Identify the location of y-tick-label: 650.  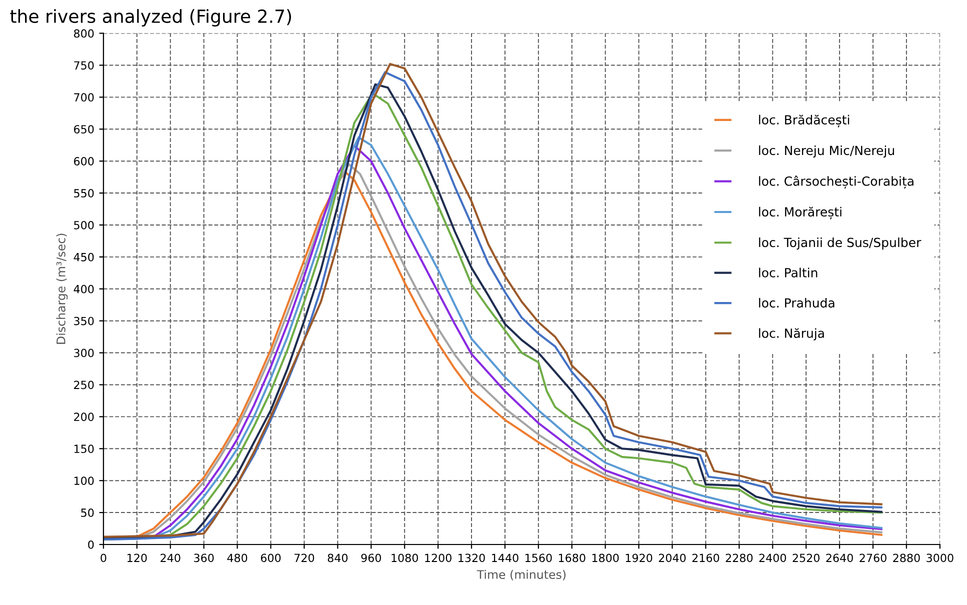
(84, 129).